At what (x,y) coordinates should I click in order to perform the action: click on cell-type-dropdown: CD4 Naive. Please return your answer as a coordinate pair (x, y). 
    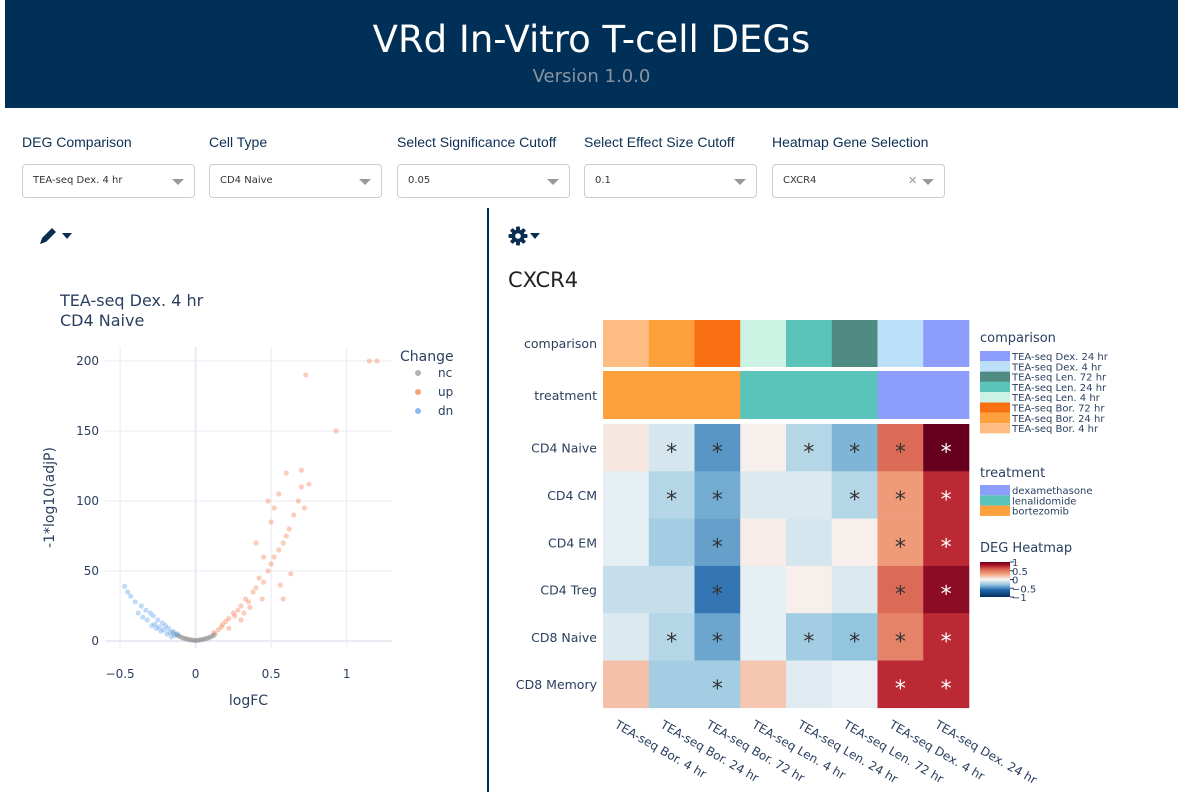
    Looking at the image, I should click on (295, 181).